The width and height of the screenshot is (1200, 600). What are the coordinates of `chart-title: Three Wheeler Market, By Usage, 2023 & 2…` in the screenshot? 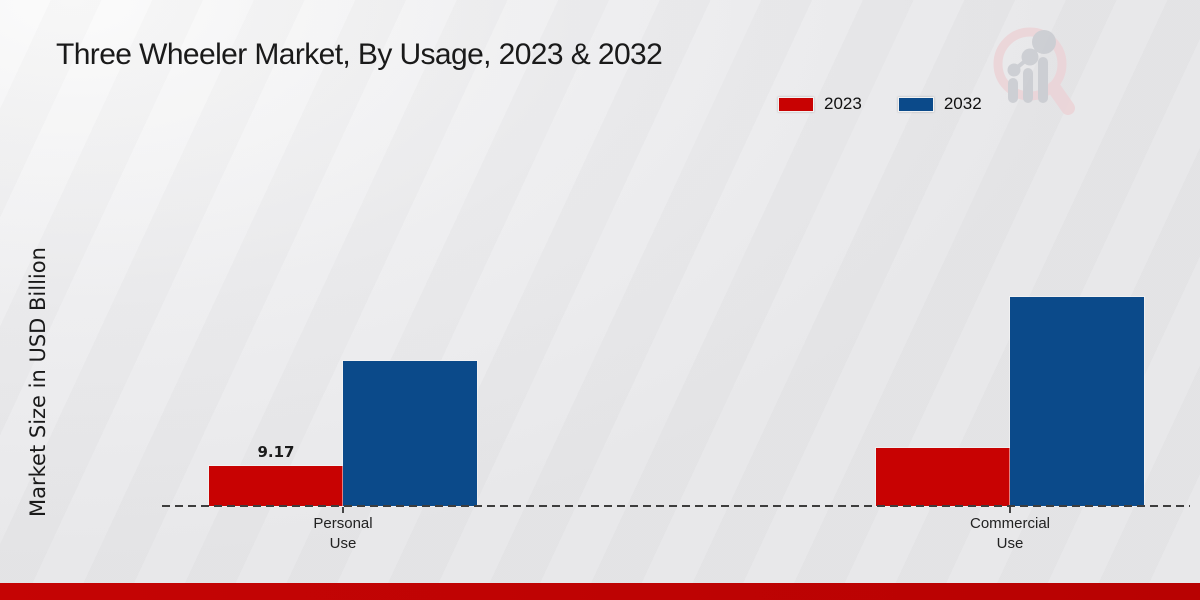 It's located at (359, 54).